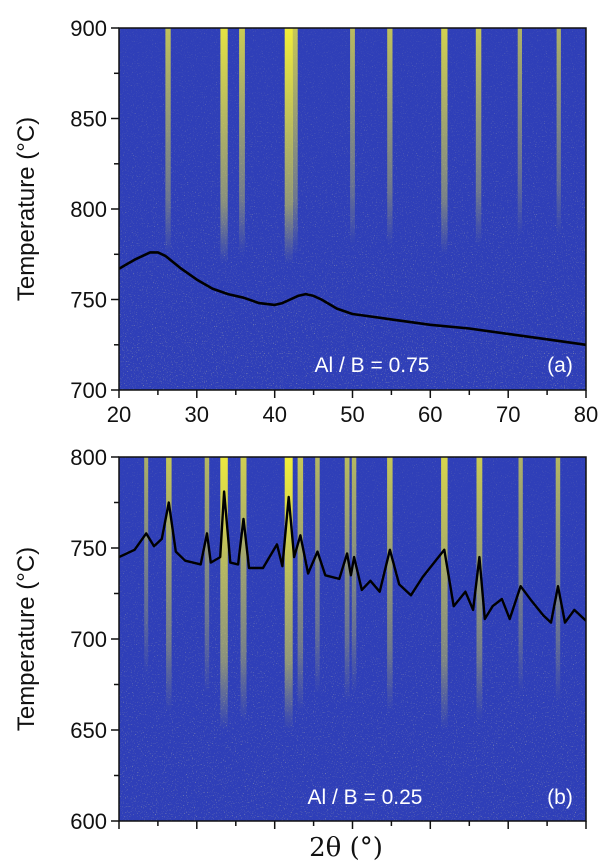  Describe the element at coordinates (274, 414) in the screenshot. I see `x-tick-label: 40` at that location.